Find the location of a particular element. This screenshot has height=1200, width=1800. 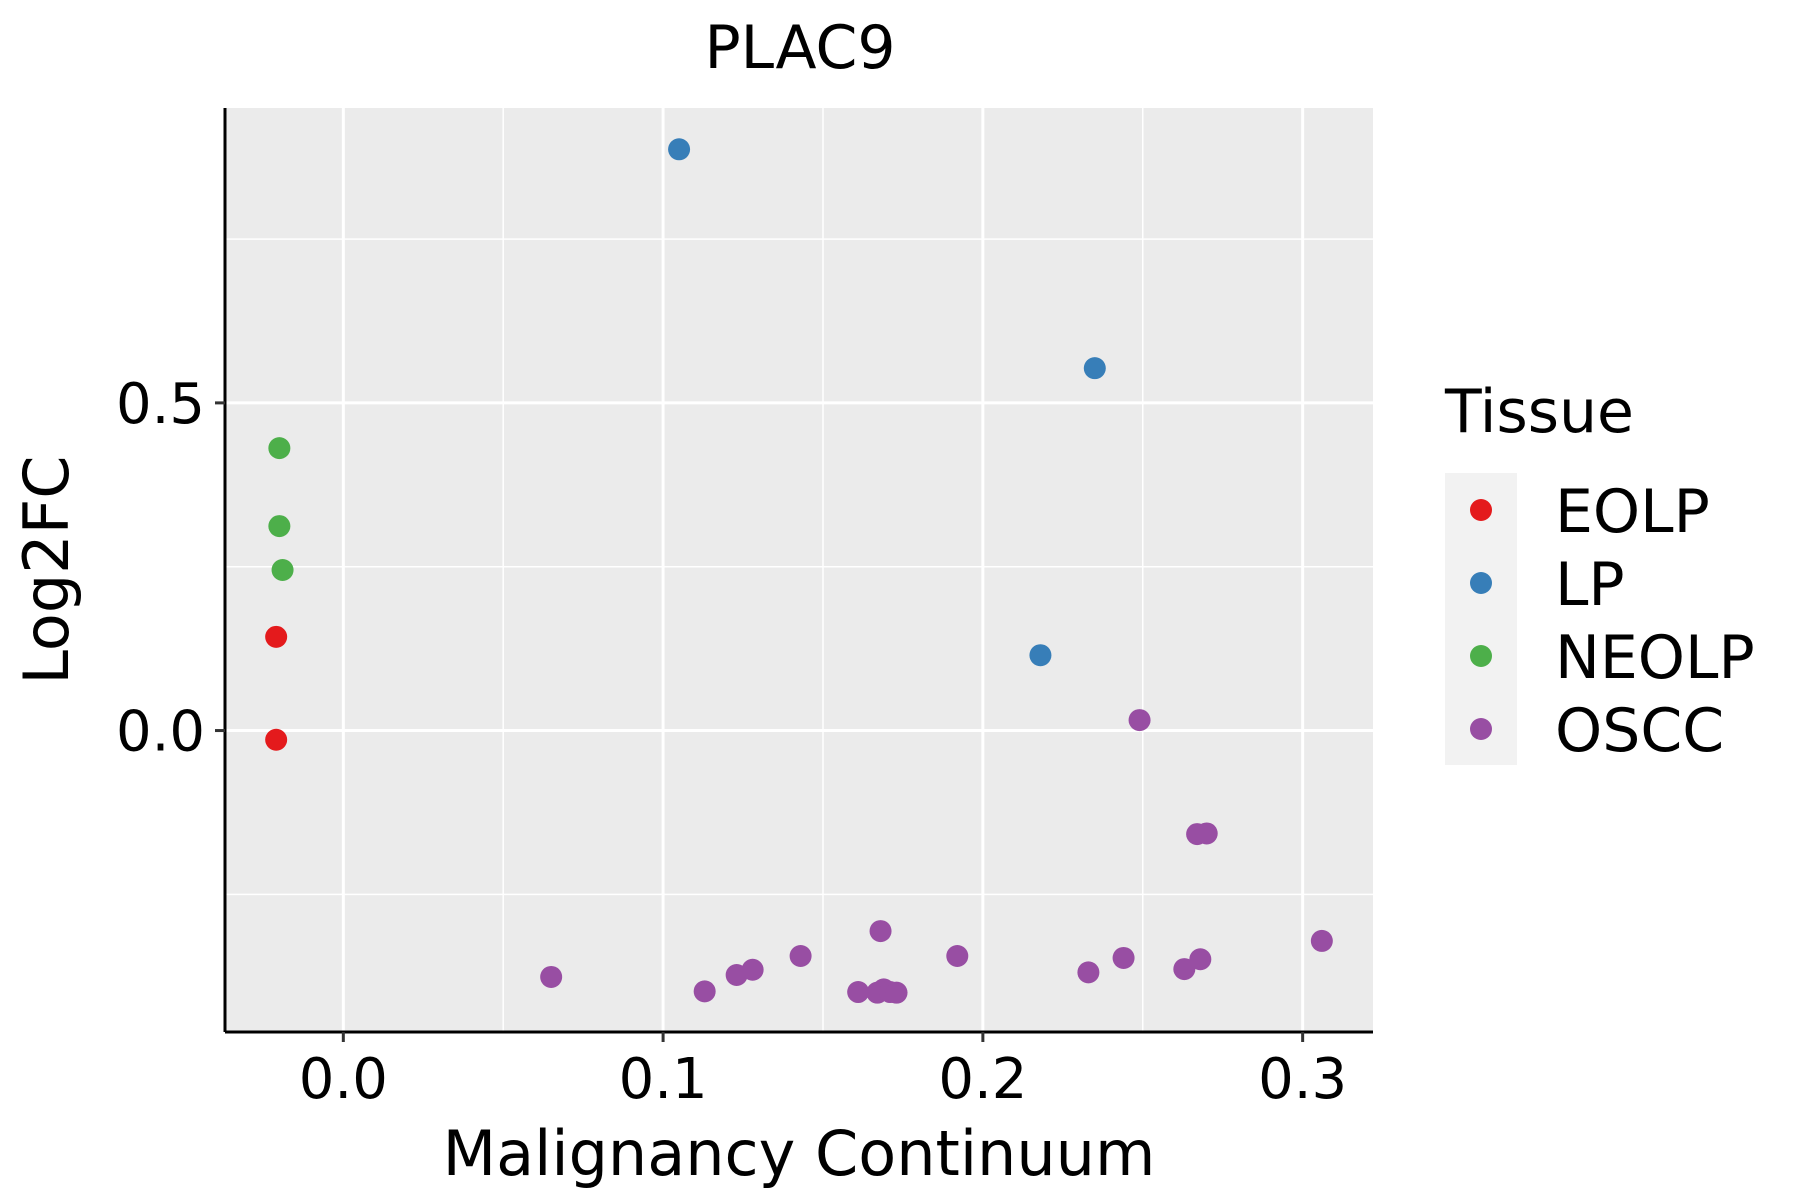

legend-label-lp: LP is located at coordinates (1590, 585).